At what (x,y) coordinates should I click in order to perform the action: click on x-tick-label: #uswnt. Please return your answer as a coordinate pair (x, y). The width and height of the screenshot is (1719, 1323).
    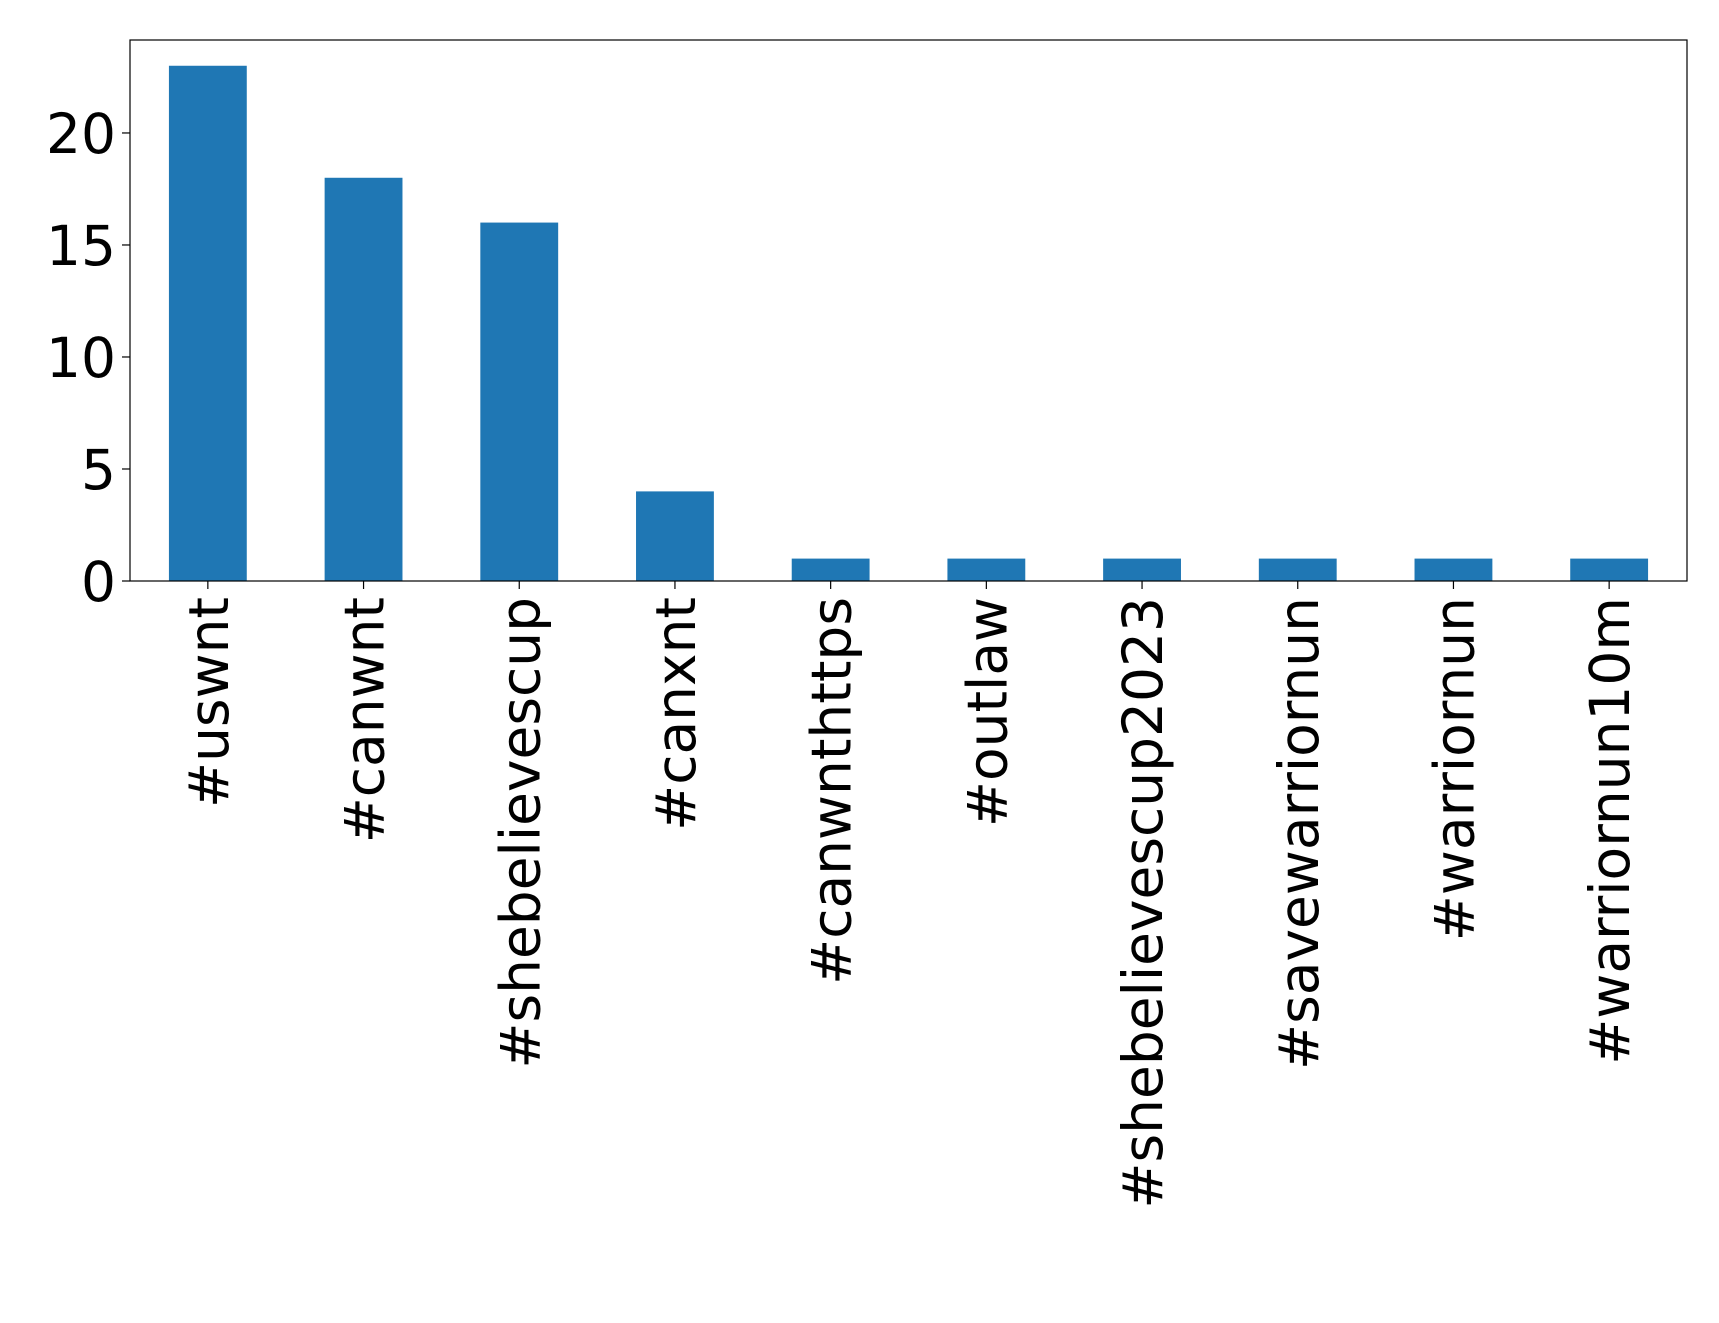
    Looking at the image, I should click on (209, 702).